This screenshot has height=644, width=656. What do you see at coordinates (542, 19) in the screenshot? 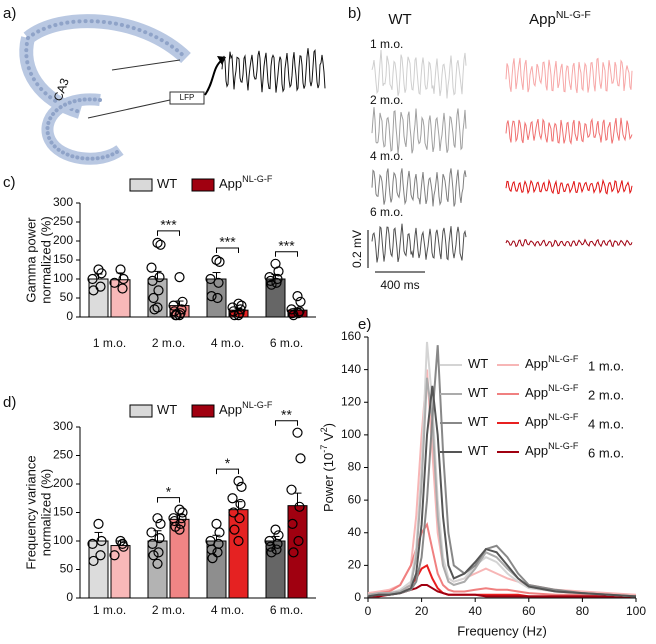
I see `column-title-part: App` at bounding box center [542, 19].